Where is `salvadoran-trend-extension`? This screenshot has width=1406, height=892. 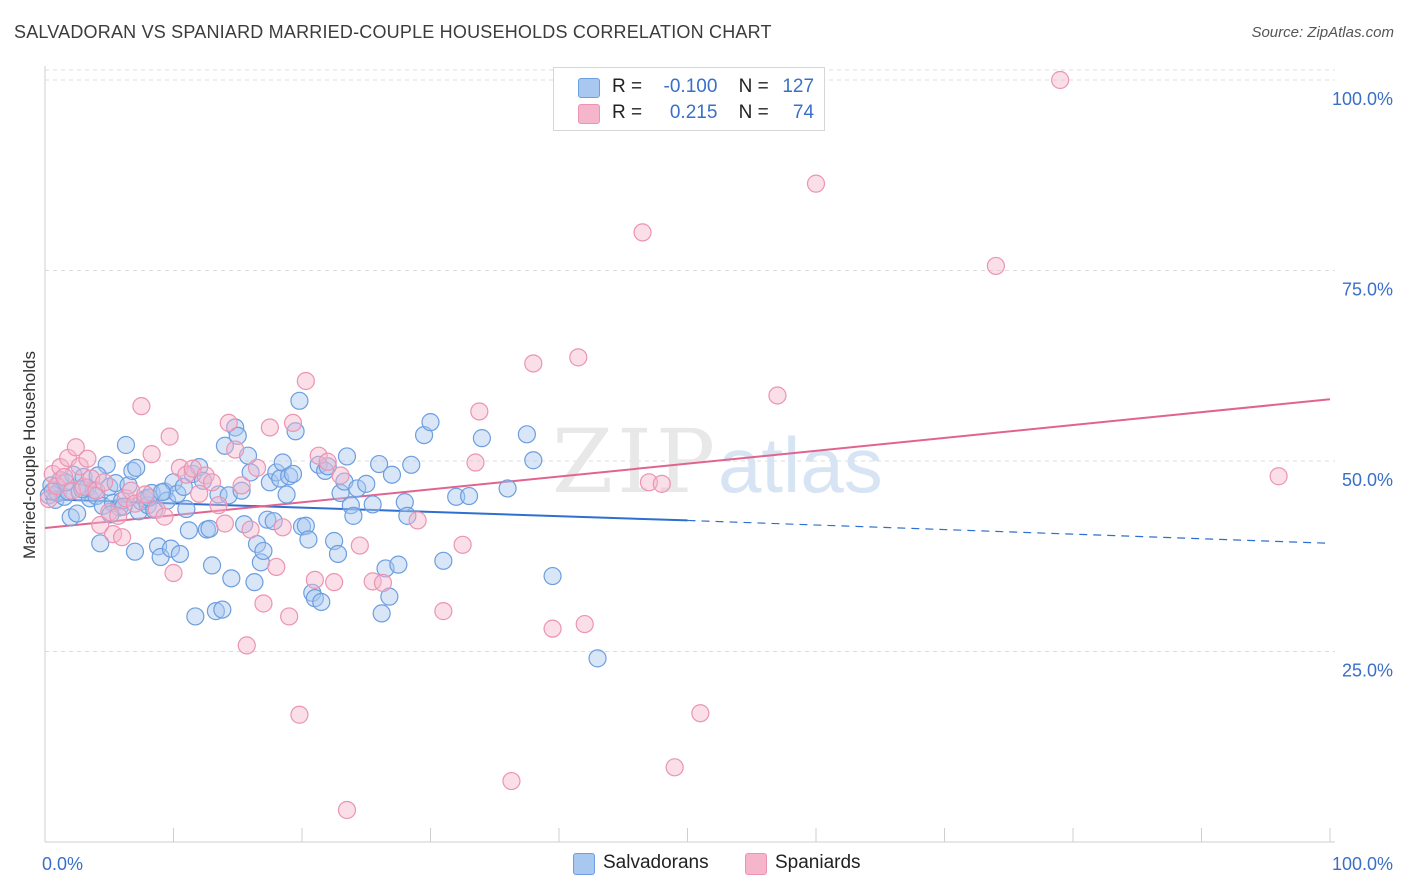
salvadoran-trend-extension is located at coordinates (1009, 531).